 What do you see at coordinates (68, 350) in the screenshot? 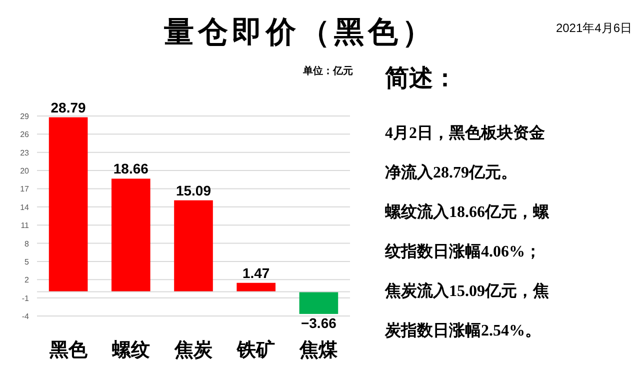
I see `x-tick-label: 黑色` at bounding box center [68, 350].